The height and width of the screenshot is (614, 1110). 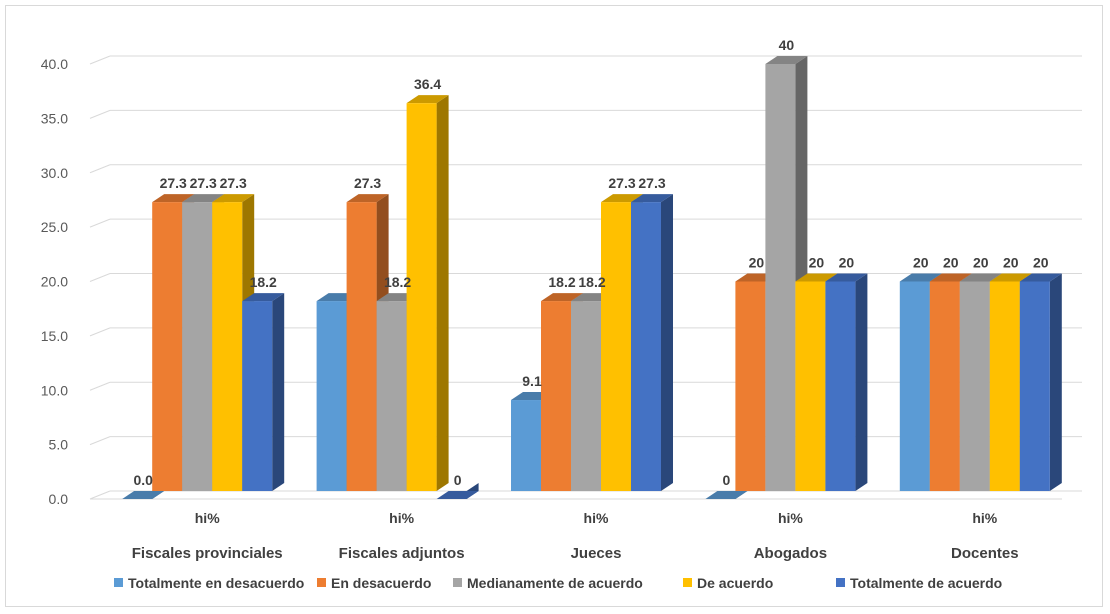 What do you see at coordinates (381, 583) in the screenshot?
I see `legend-label: En desacuerdo` at bounding box center [381, 583].